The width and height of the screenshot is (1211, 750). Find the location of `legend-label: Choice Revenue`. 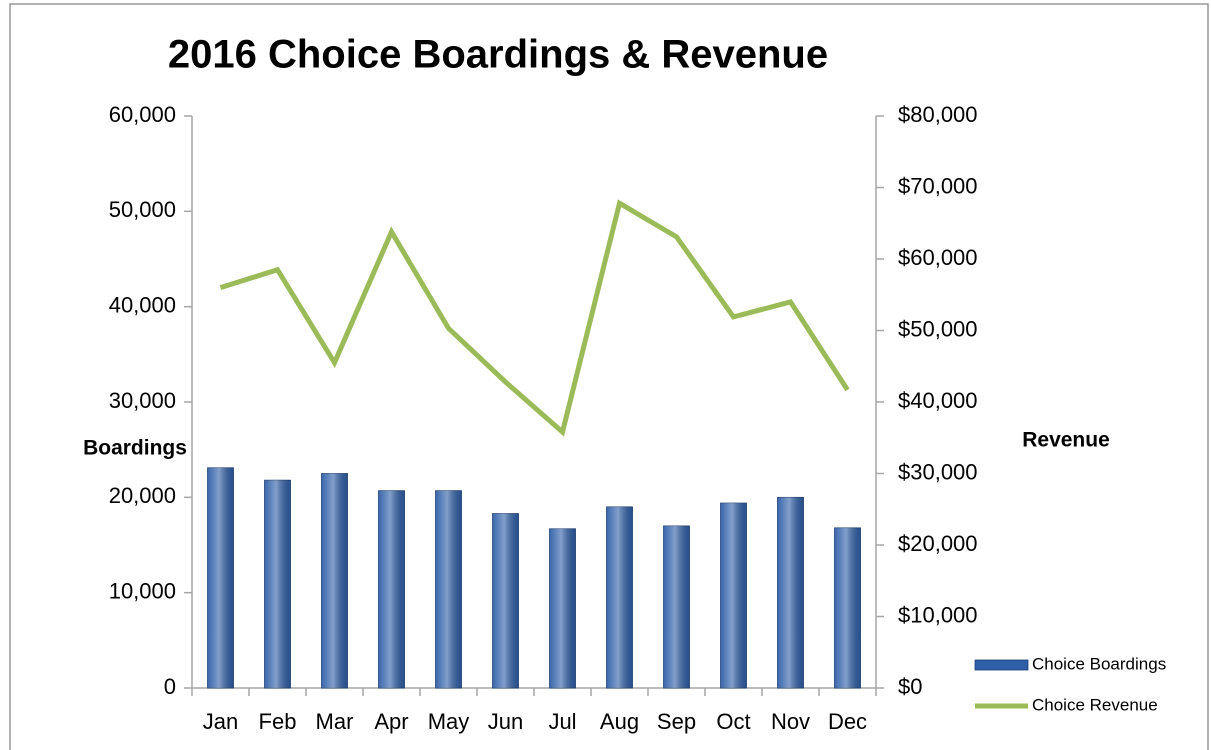

legend-label: Choice Revenue is located at coordinates (1095, 704).